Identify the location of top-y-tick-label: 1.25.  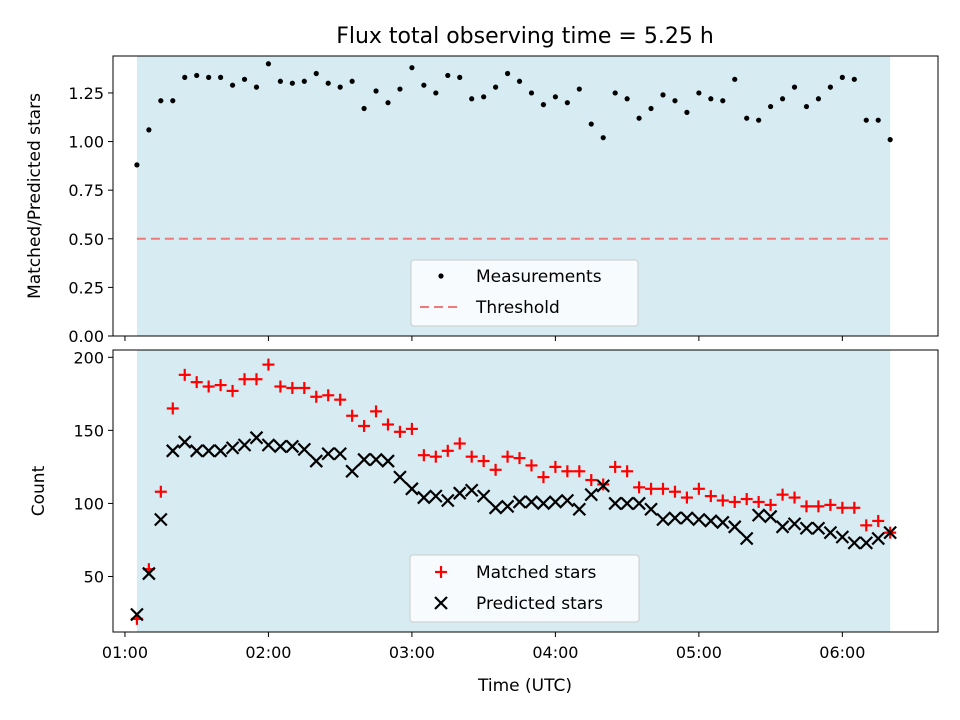
(86, 93).